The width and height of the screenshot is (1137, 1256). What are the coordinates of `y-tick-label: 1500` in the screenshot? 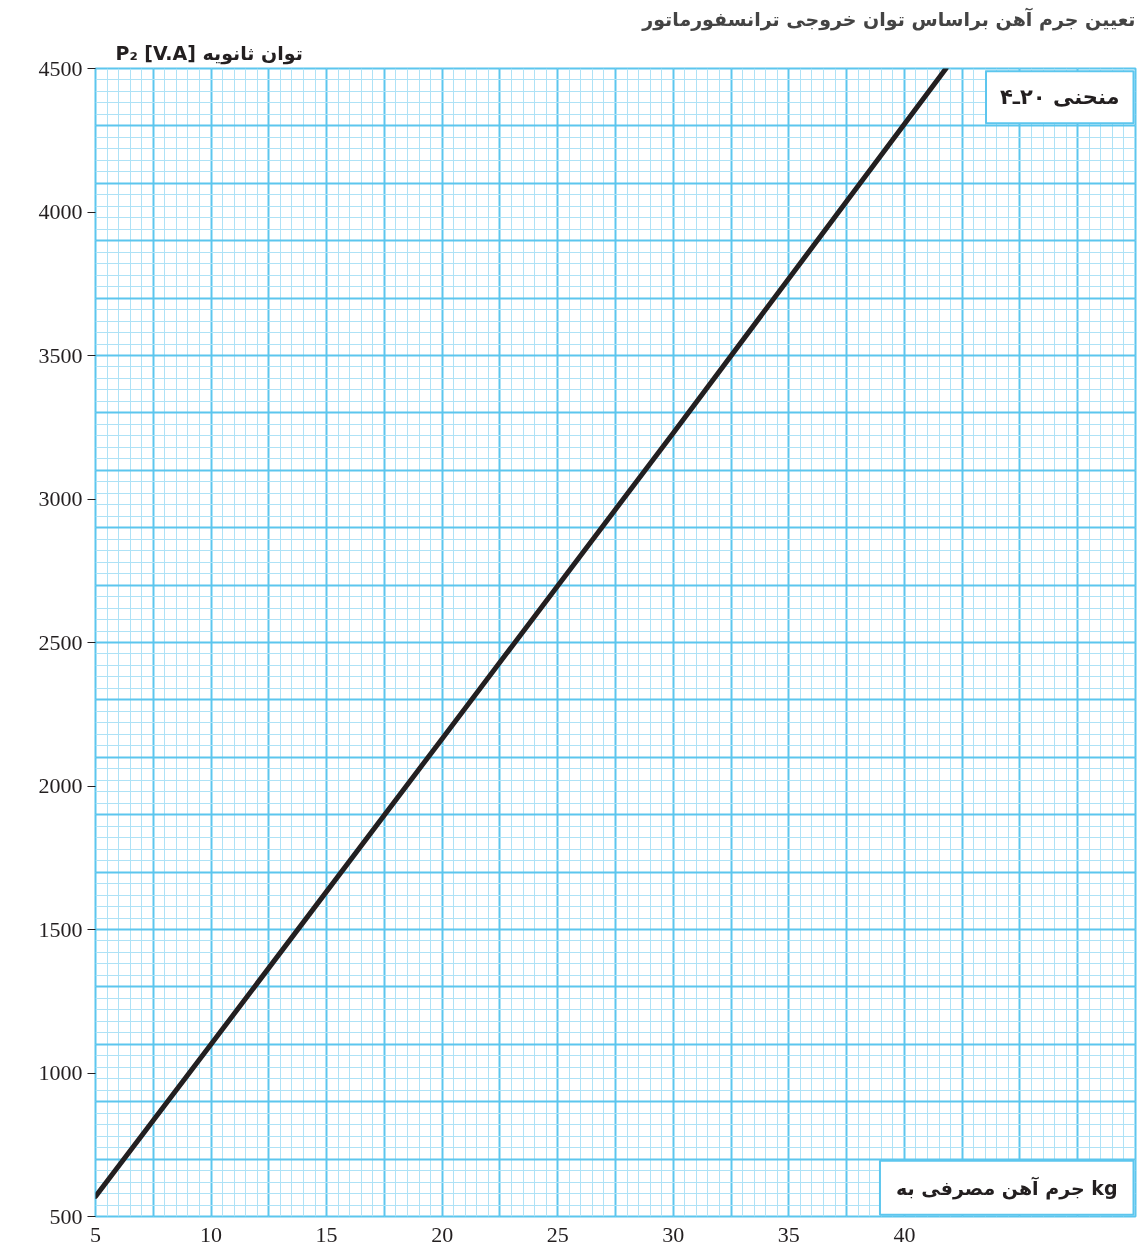 It's located at (60, 929).